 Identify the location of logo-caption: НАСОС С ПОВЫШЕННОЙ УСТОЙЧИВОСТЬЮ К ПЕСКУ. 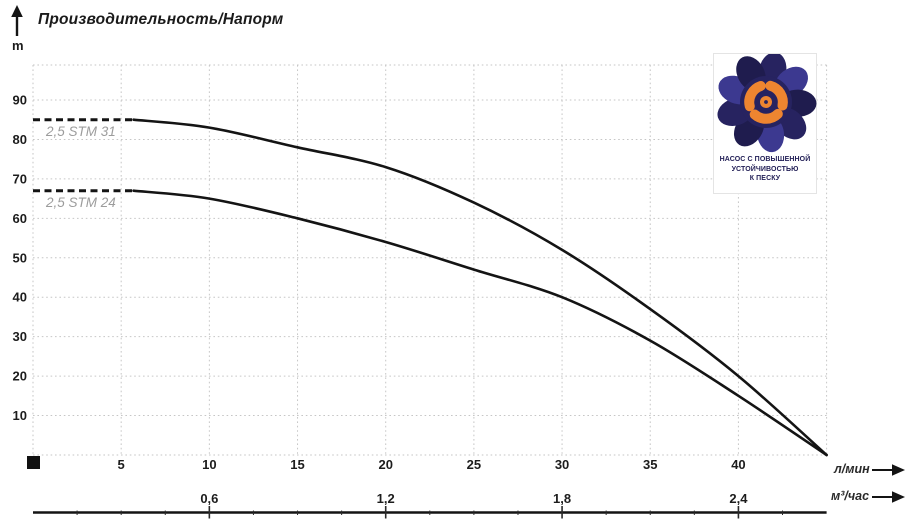
(765, 169).